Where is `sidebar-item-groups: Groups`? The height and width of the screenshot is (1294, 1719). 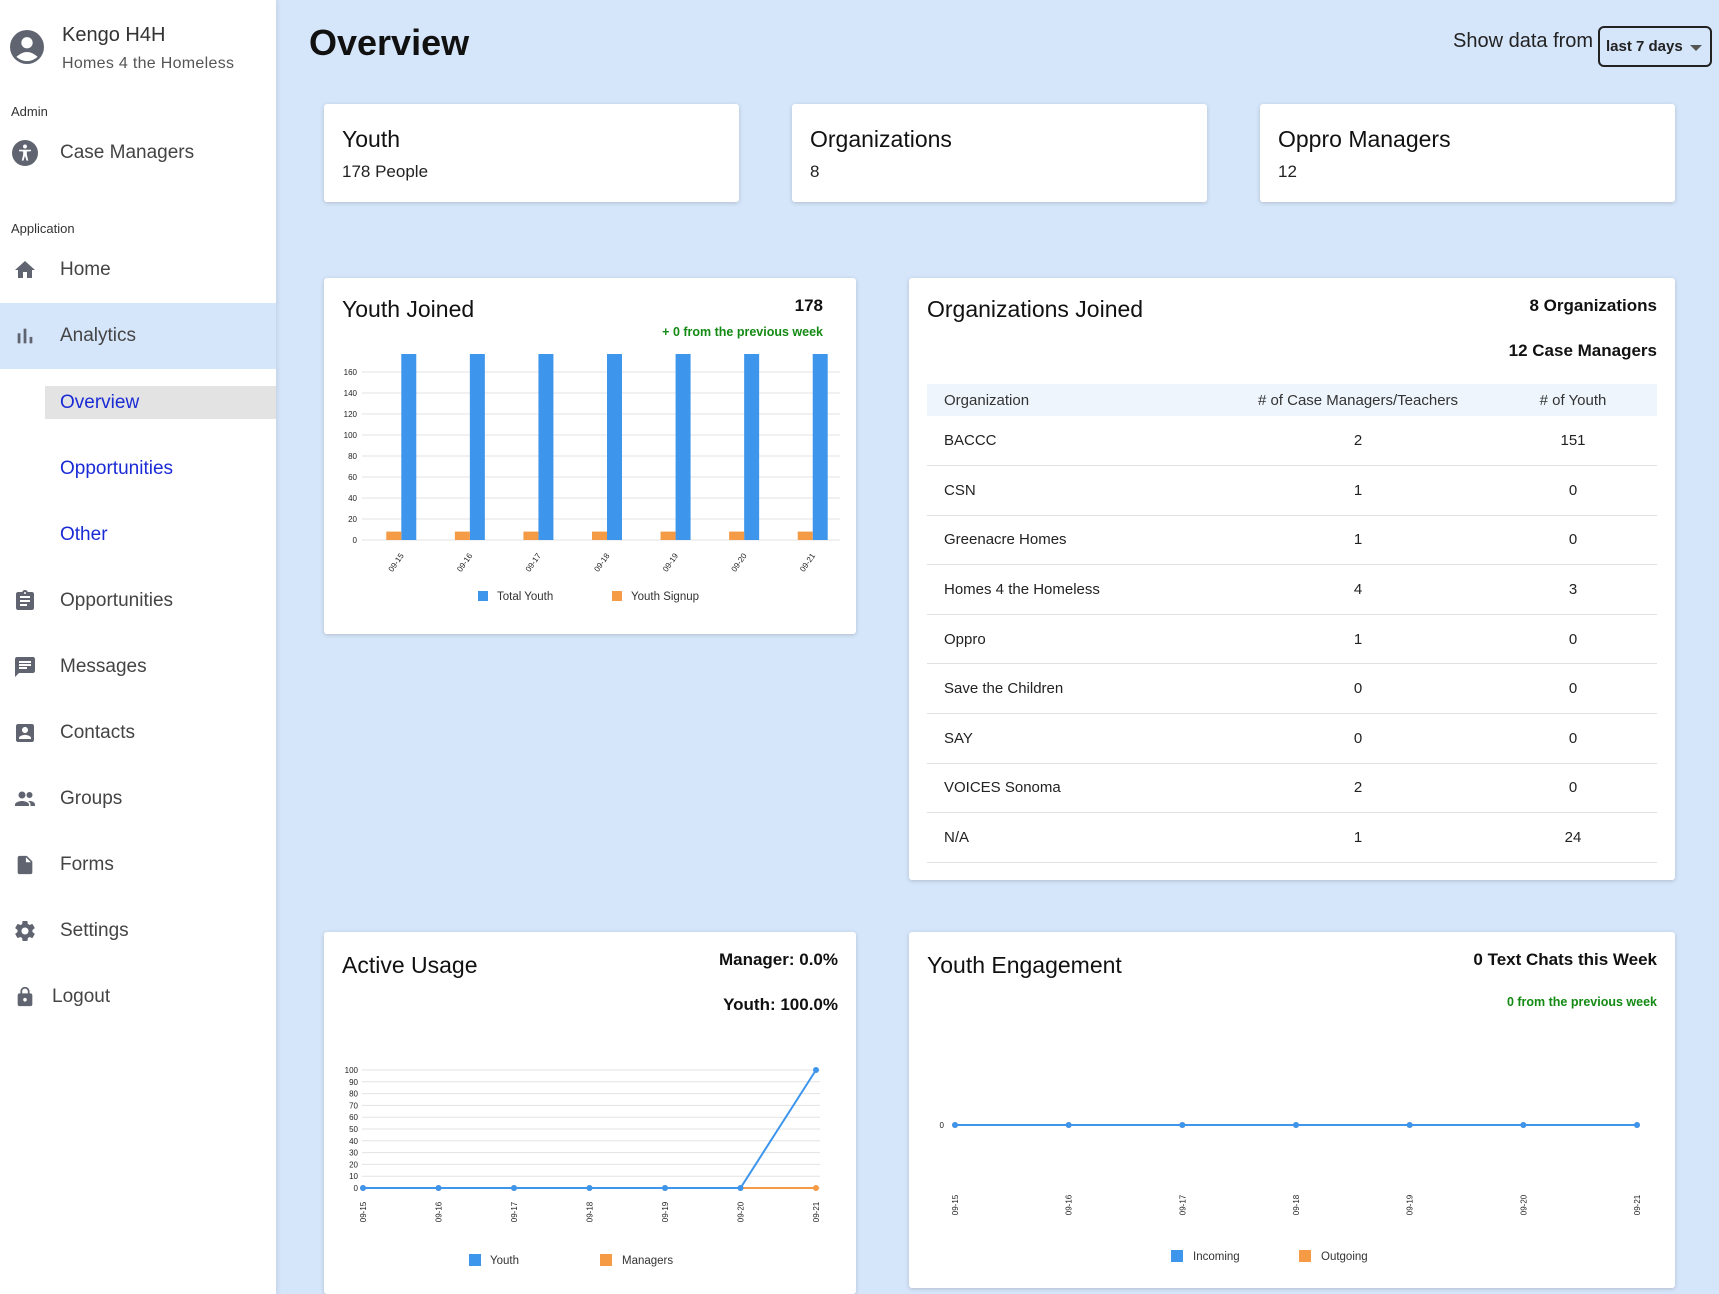 sidebar-item-groups: Groups is located at coordinates (138, 799).